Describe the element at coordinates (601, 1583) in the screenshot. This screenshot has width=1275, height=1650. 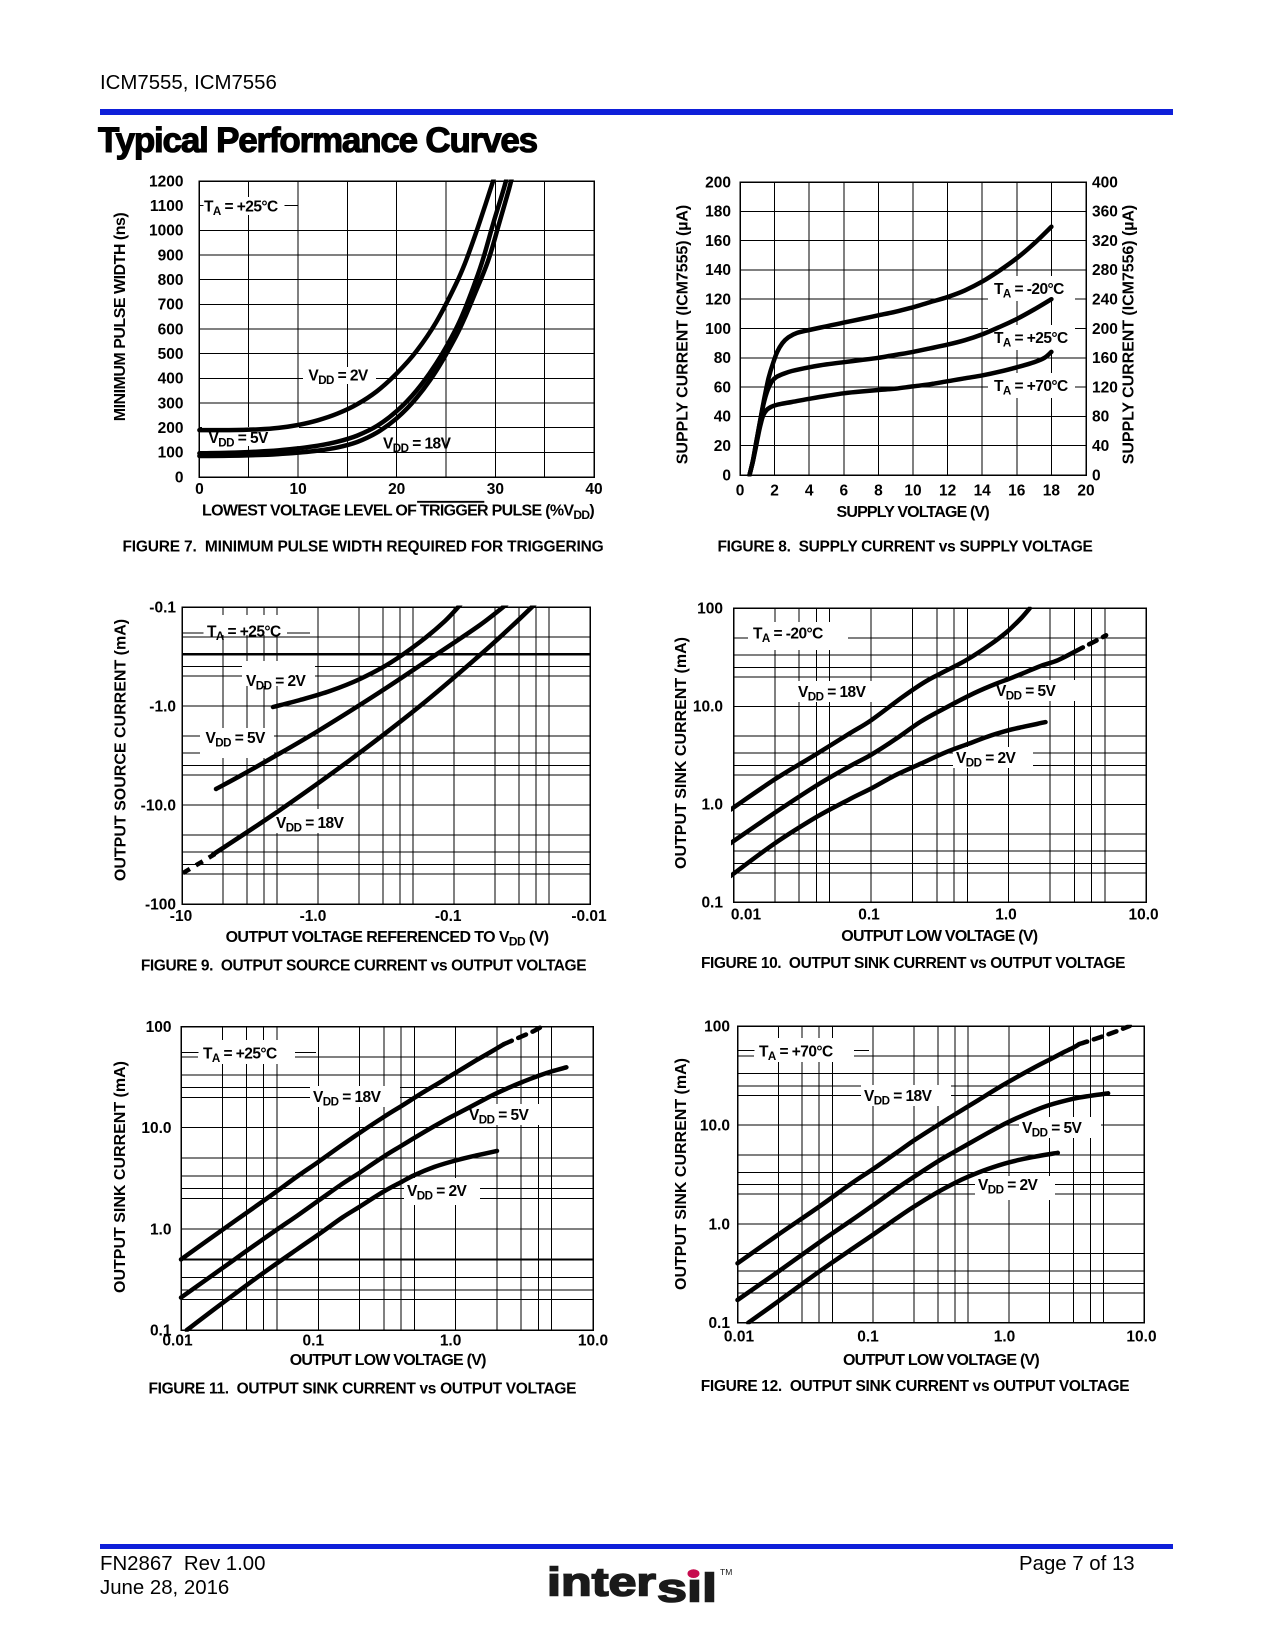
I see `svg-text: inter` at that location.